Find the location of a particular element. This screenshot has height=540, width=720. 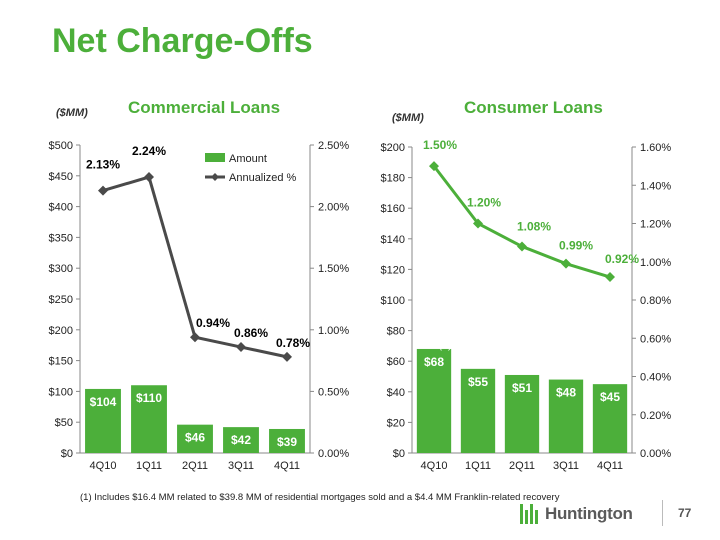

commercial-left-tick-label: $450 is located at coordinates (61, 177).